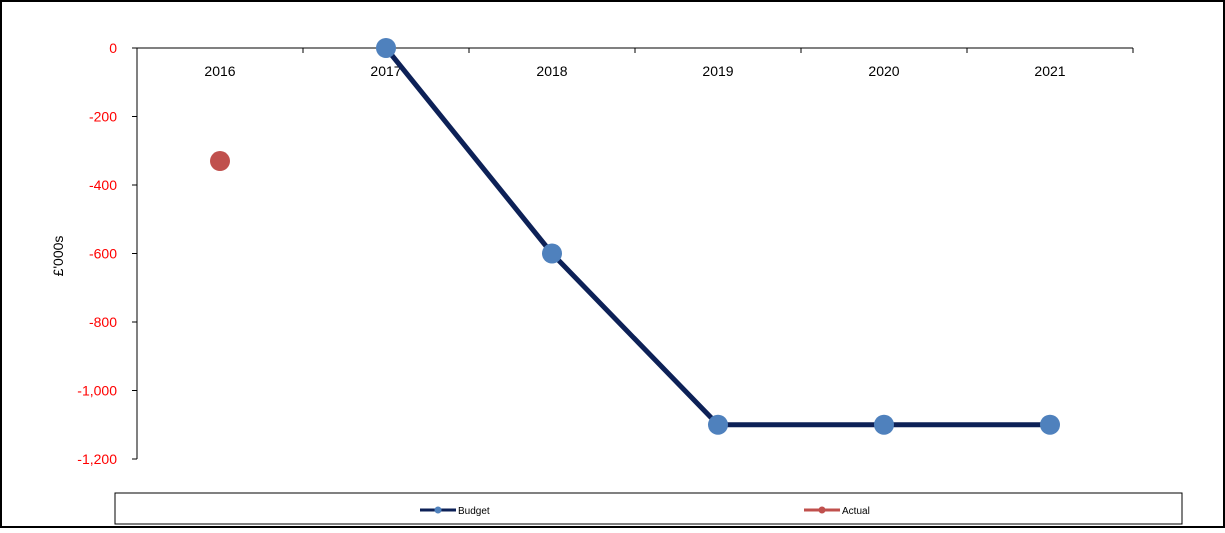  I want to click on legend-actual-label: Actual, so click(856, 511).